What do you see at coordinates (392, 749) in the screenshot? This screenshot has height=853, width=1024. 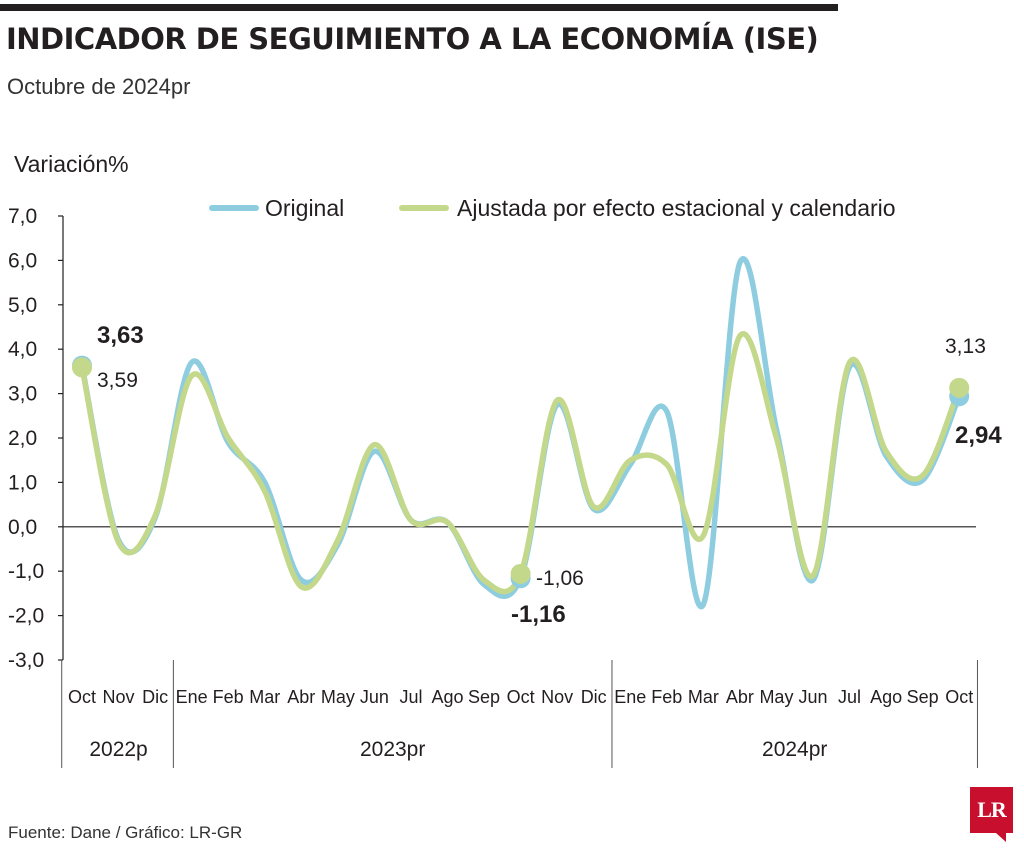 I see `period-label: 2023pr` at bounding box center [392, 749].